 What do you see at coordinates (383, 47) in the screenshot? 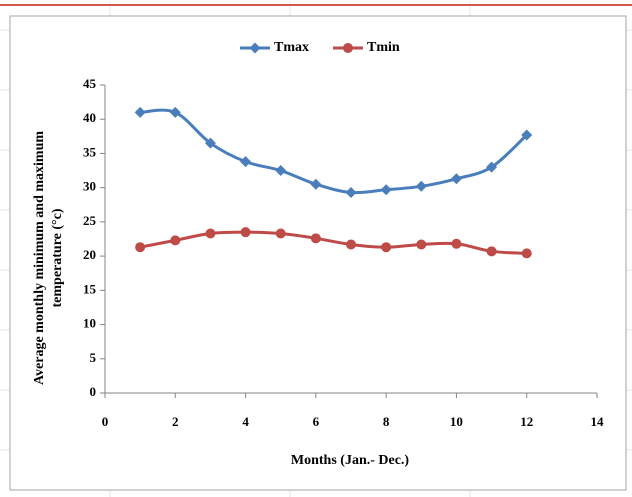
I see `legend-label: Tmin` at bounding box center [383, 47].